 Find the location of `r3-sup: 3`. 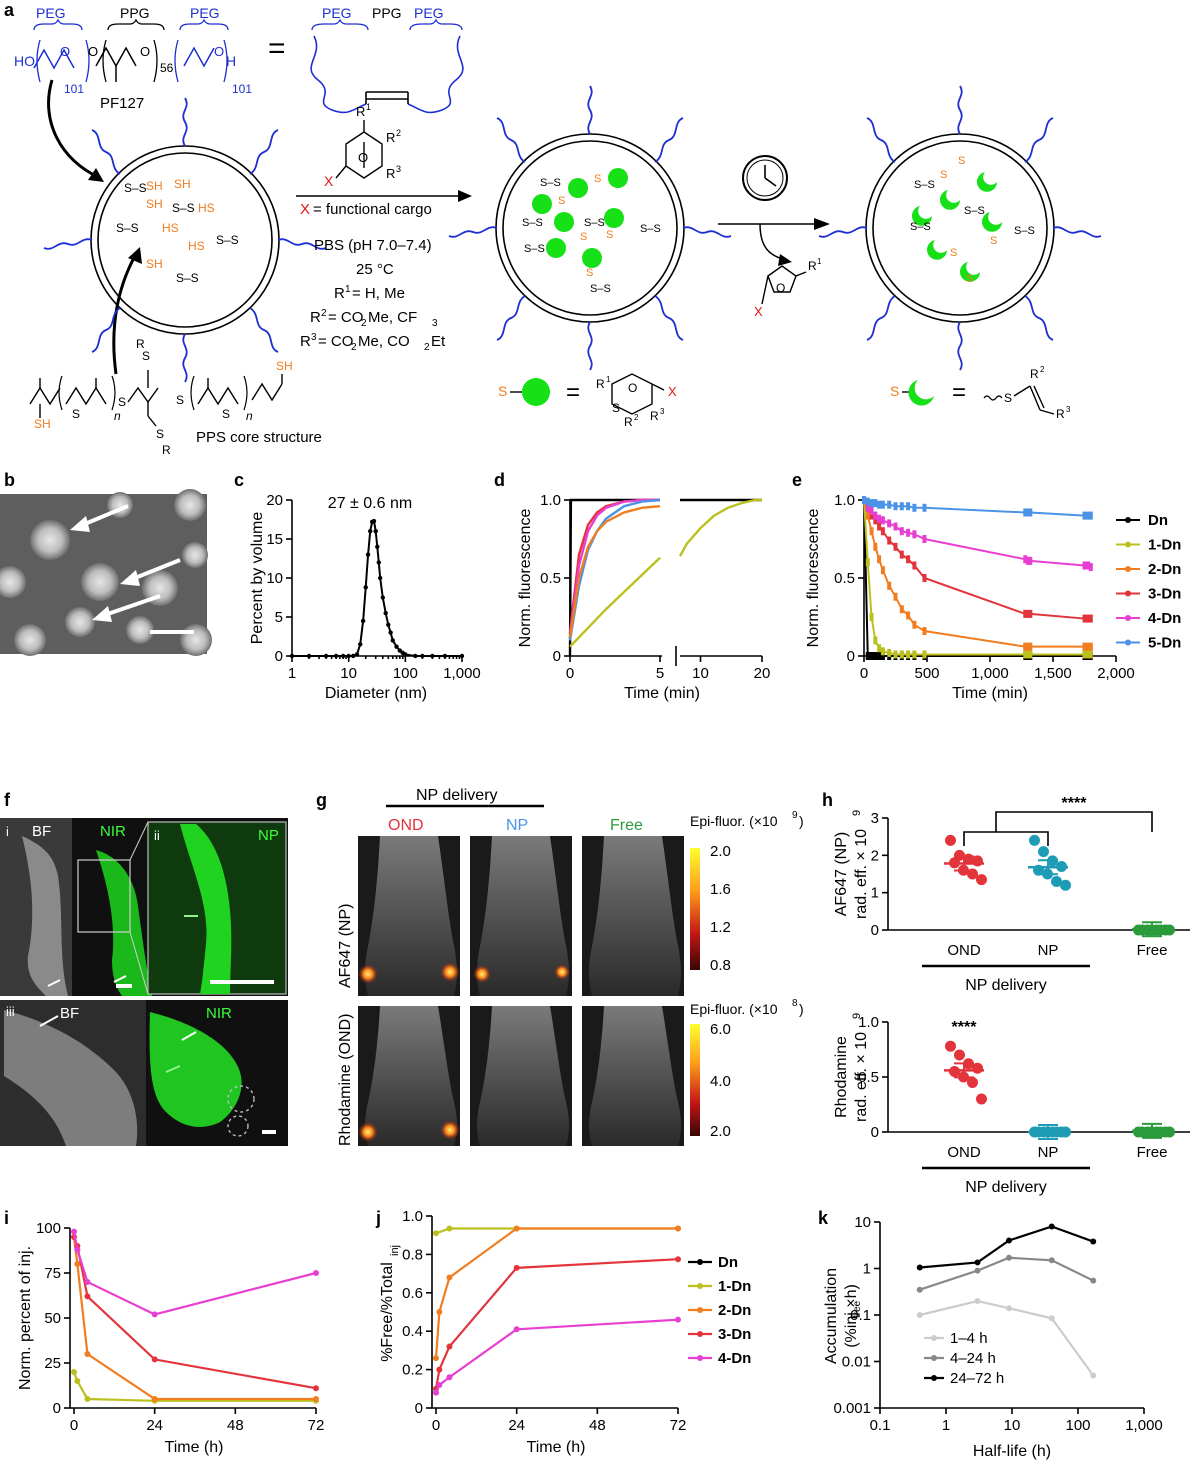

r3-sup: 3 is located at coordinates (662, 411).